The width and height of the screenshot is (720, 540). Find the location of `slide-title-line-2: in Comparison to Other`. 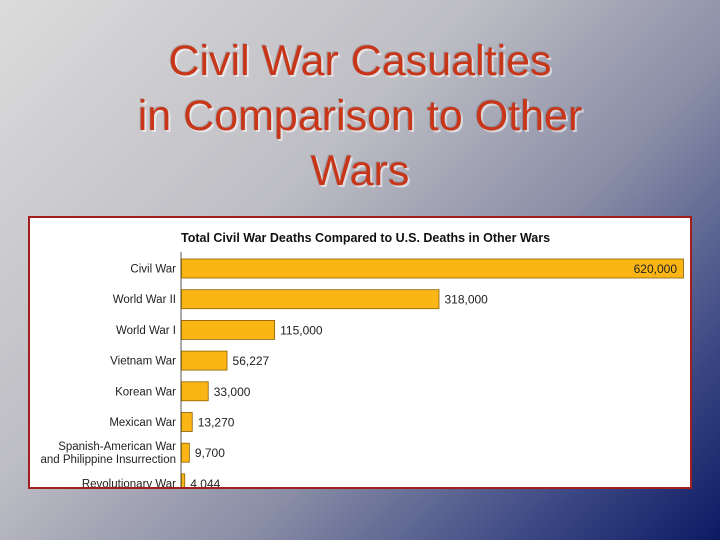

slide-title-line-2: in Comparison to Other is located at coordinates (360, 116).